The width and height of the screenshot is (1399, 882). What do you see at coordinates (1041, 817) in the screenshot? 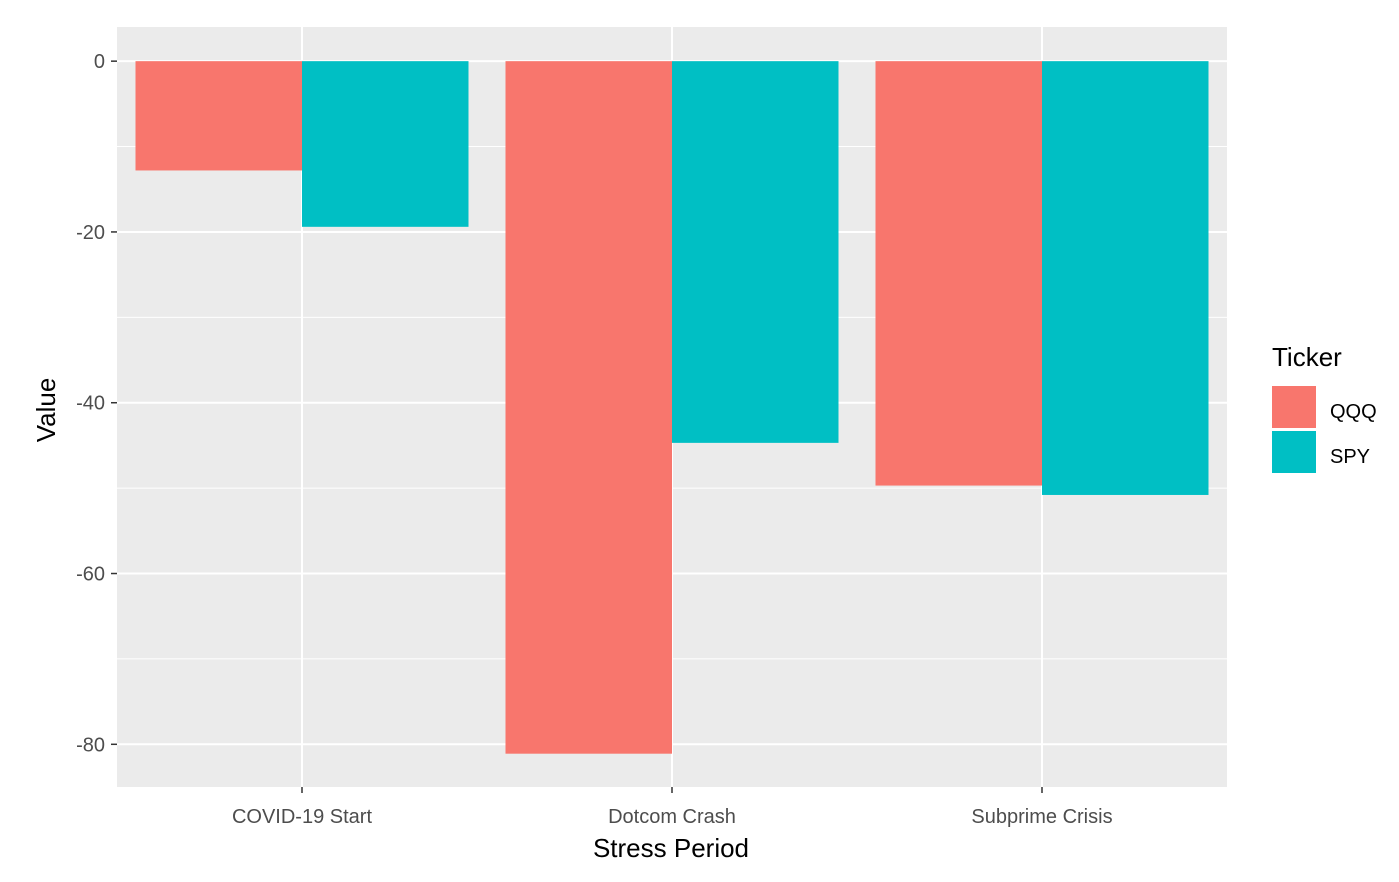
I see `x-tick-label: Subprime Crisis` at bounding box center [1041, 817].